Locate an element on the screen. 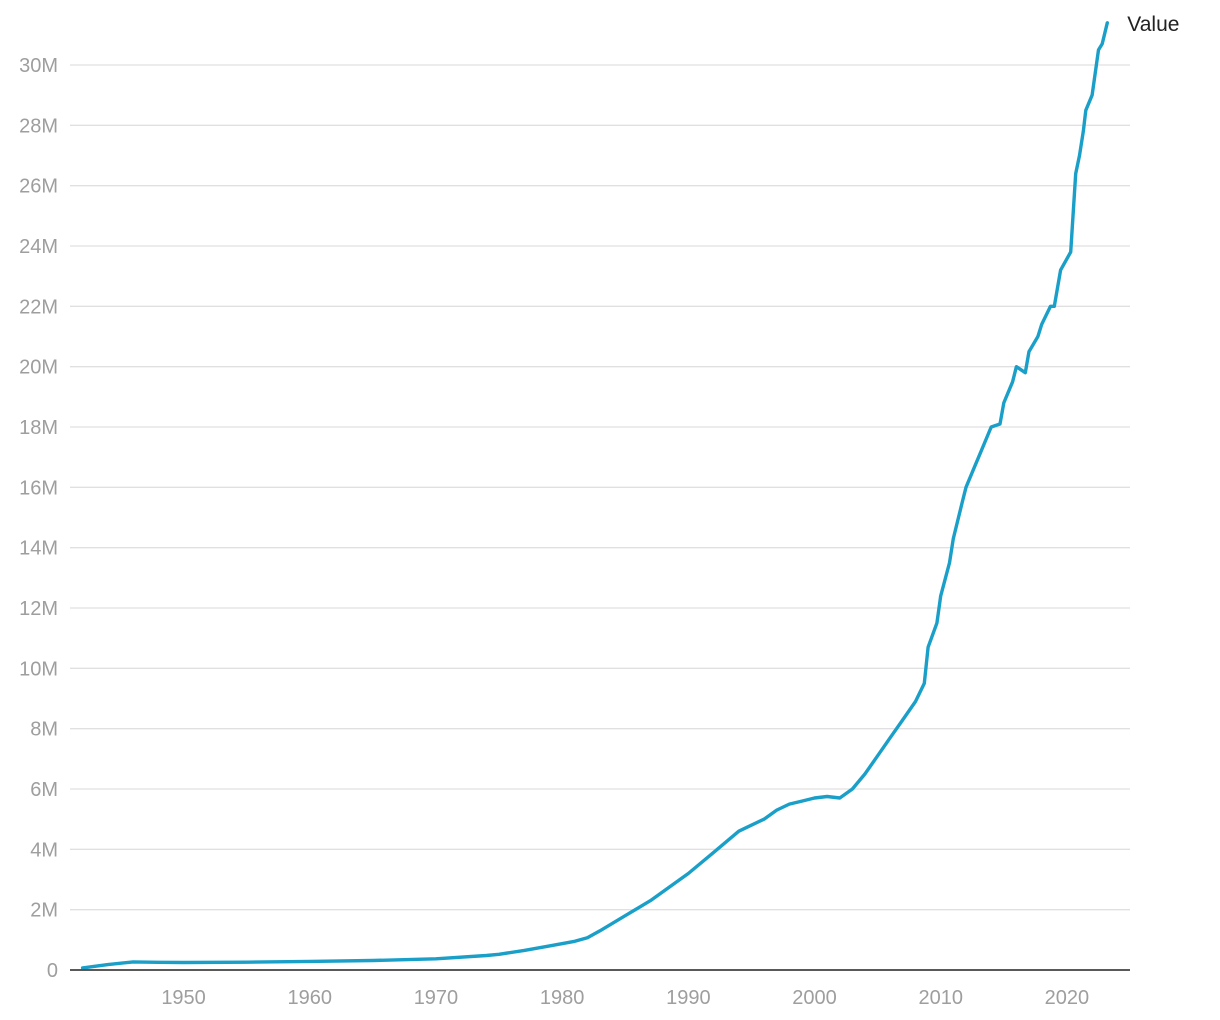 The height and width of the screenshot is (1020, 1220). y-tick-label: 24M is located at coordinates (38, 247).